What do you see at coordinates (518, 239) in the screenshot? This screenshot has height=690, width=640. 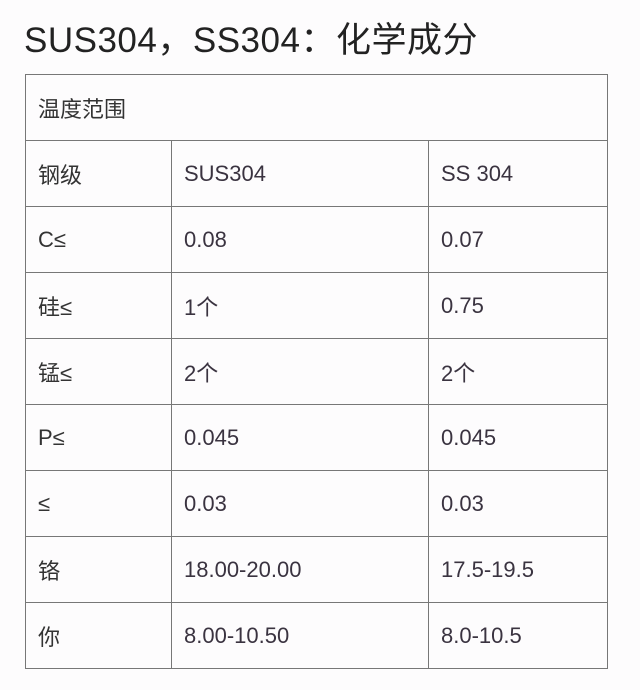 I see `ss304-value-cell: 0.07` at bounding box center [518, 239].